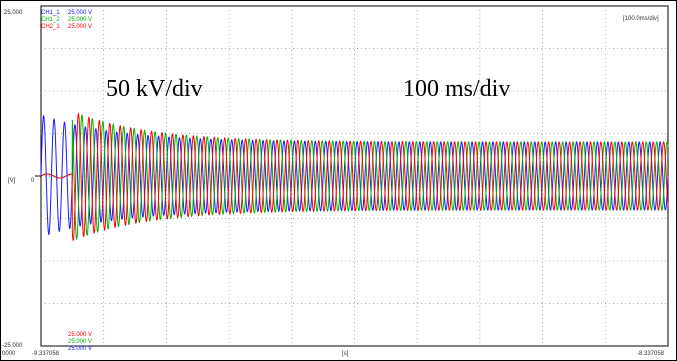 This screenshot has height=361, width=677. What do you see at coordinates (80, 20) in the screenshot?
I see `legend-ch1-2-scale: 25.000 V` at bounding box center [80, 20].